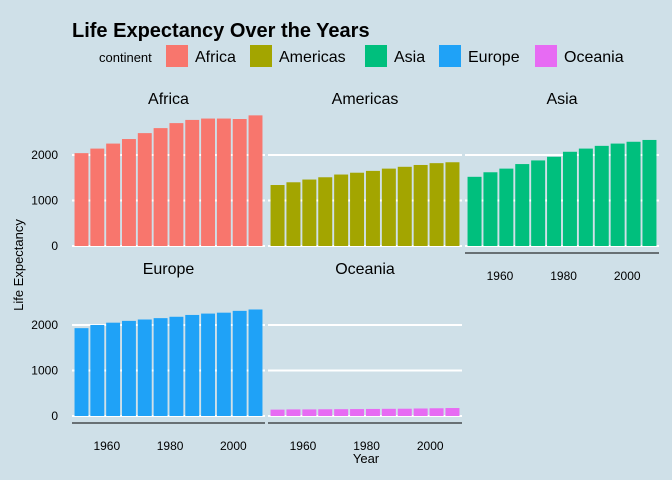  What do you see at coordinates (261, 56) in the screenshot?
I see `legend-swatch-americas` at bounding box center [261, 56].